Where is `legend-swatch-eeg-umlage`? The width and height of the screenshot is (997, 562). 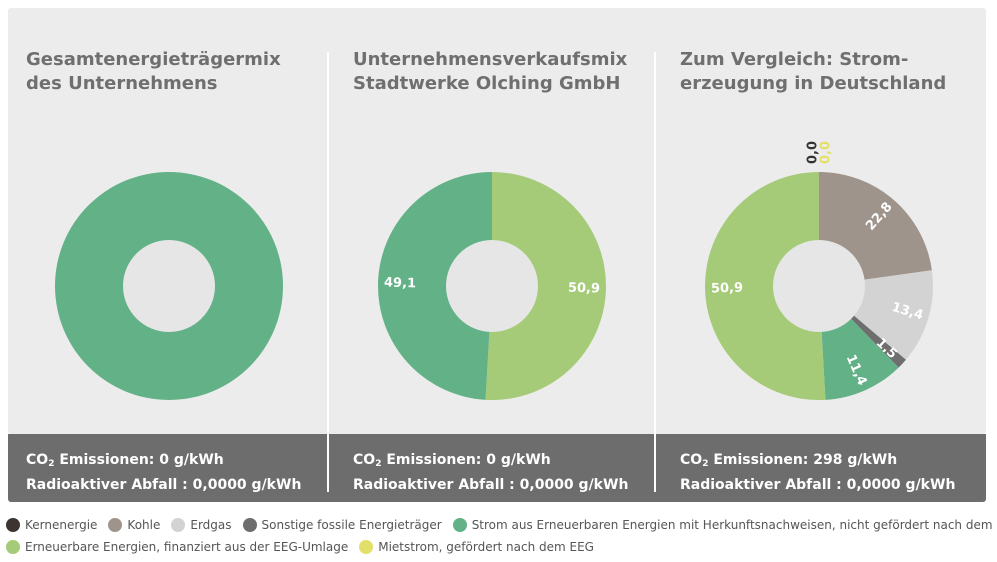 legend-swatch-eeg-umlage is located at coordinates (13, 547).